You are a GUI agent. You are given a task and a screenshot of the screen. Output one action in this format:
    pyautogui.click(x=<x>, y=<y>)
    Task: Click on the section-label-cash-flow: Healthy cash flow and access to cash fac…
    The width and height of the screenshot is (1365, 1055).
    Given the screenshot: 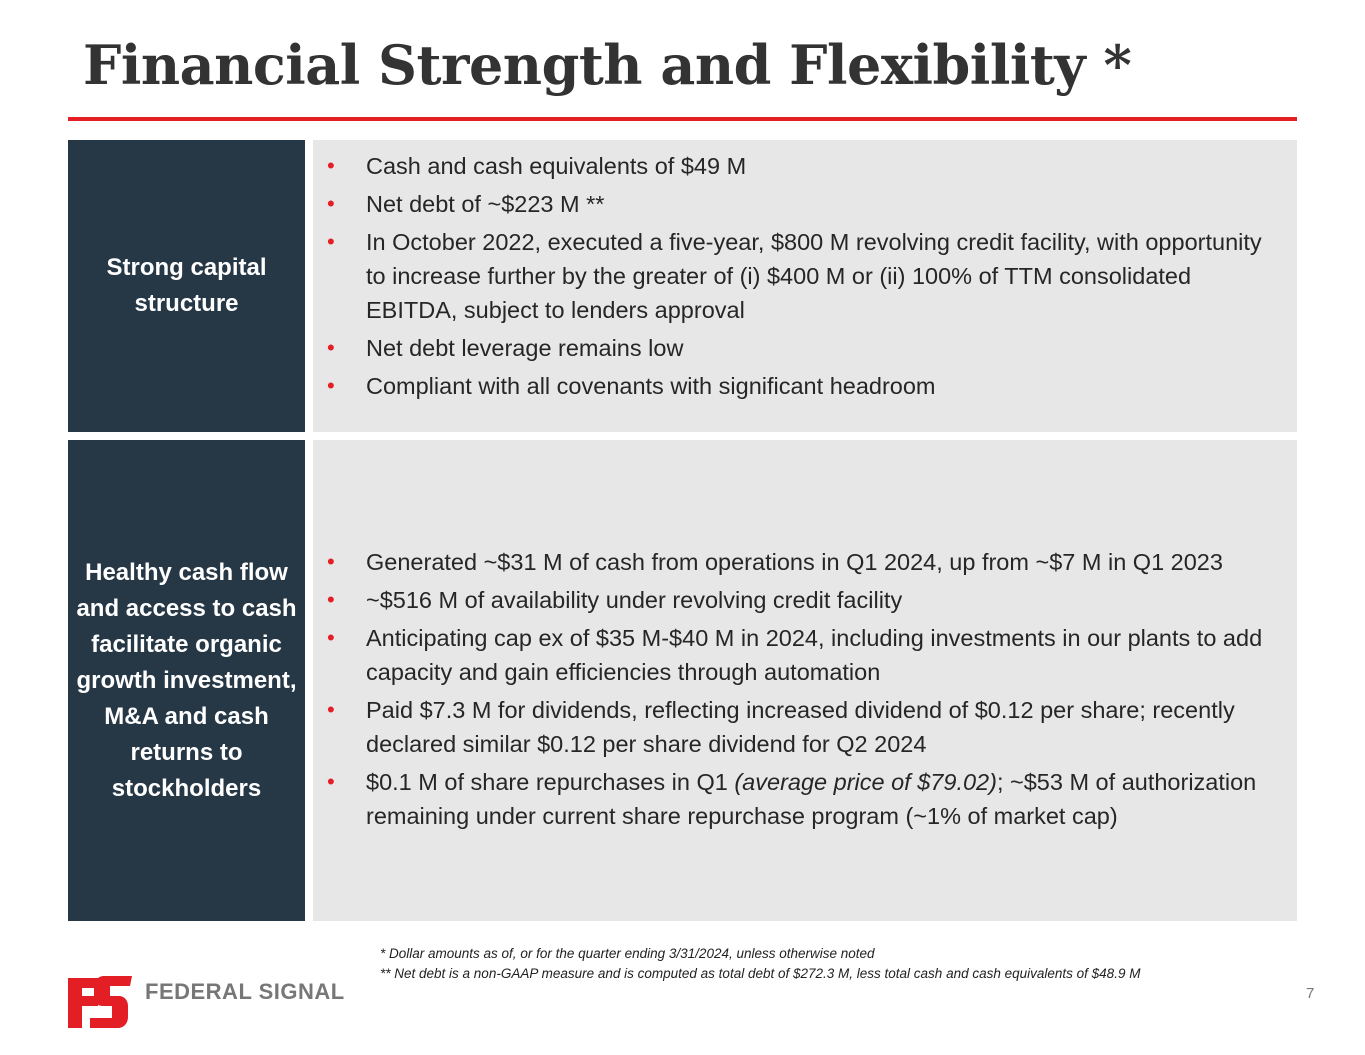 What is the action you would take?
    pyautogui.click(x=186, y=680)
    